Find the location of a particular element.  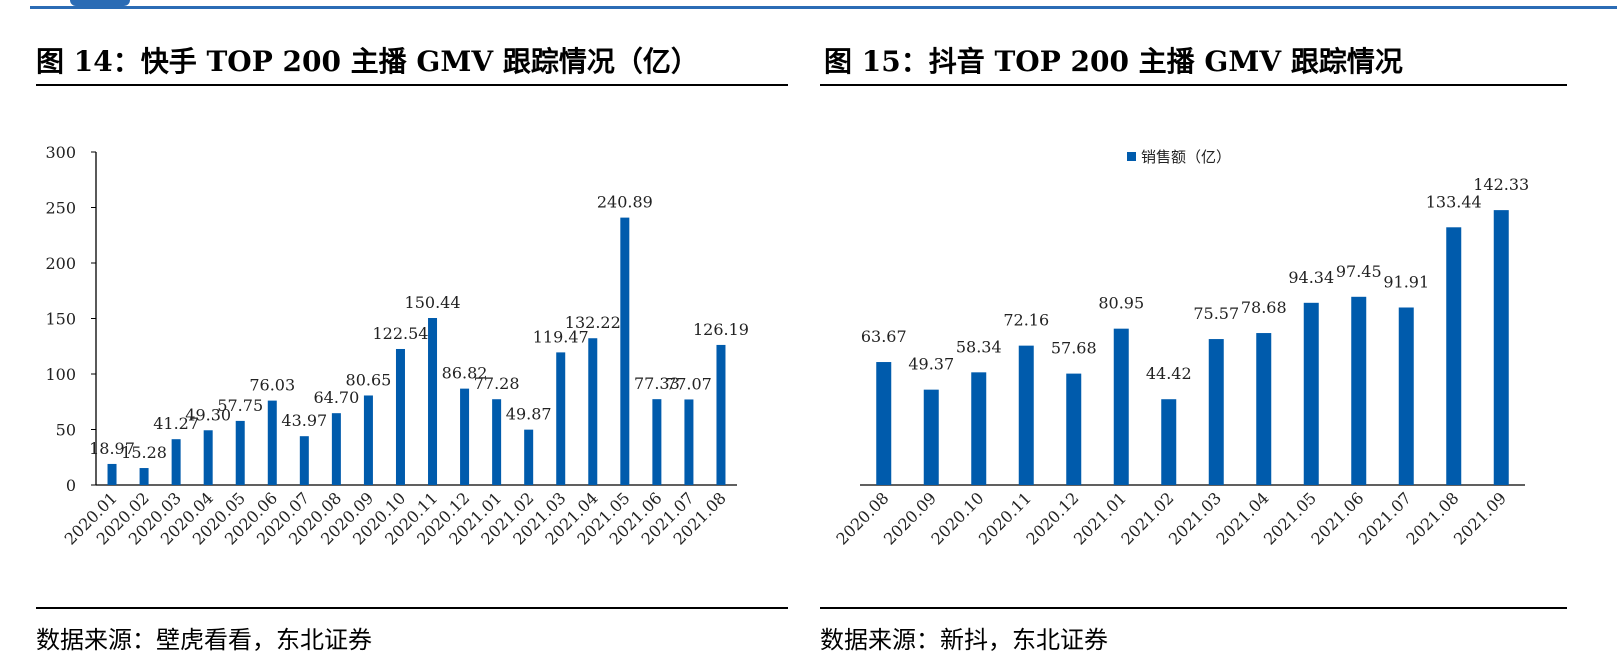

fig14-y-tick-label: 250 is located at coordinates (60, 208).